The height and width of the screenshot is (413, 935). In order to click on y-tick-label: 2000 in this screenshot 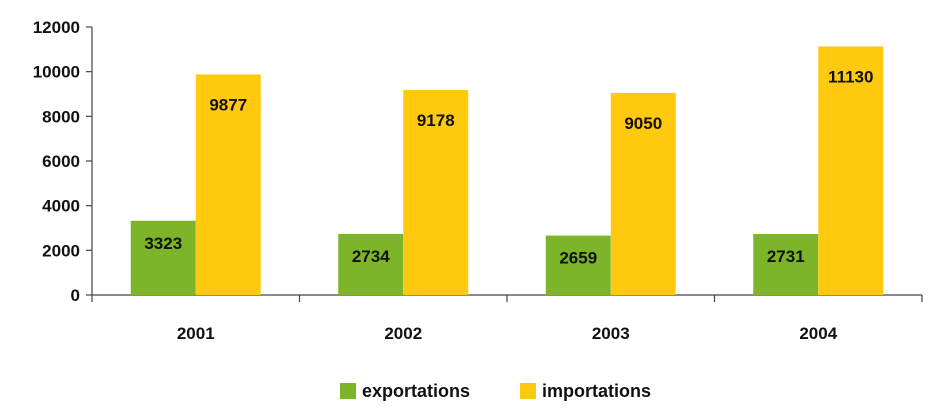, I will do `click(61, 250)`.